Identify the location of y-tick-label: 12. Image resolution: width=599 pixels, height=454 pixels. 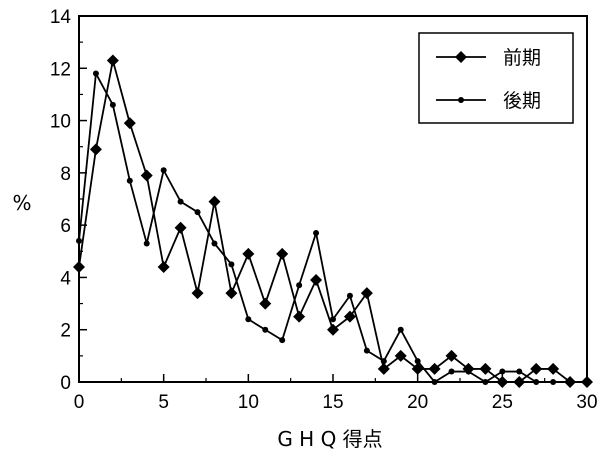
(60, 69).